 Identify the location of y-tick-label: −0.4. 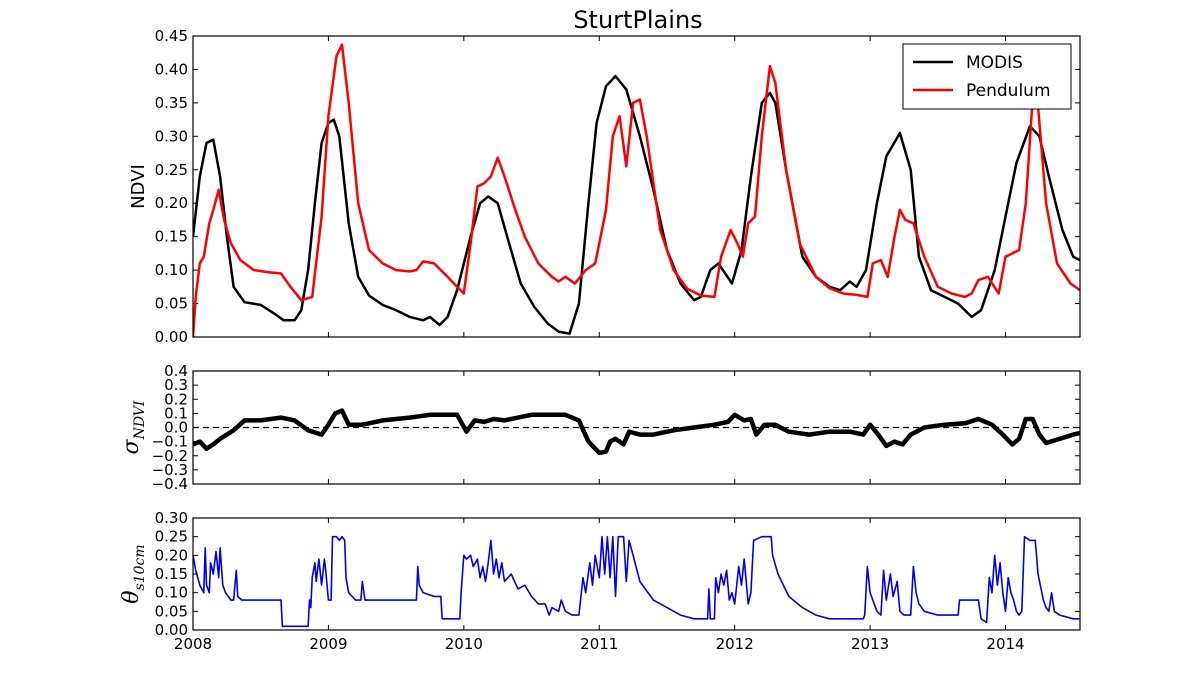
(170, 484).